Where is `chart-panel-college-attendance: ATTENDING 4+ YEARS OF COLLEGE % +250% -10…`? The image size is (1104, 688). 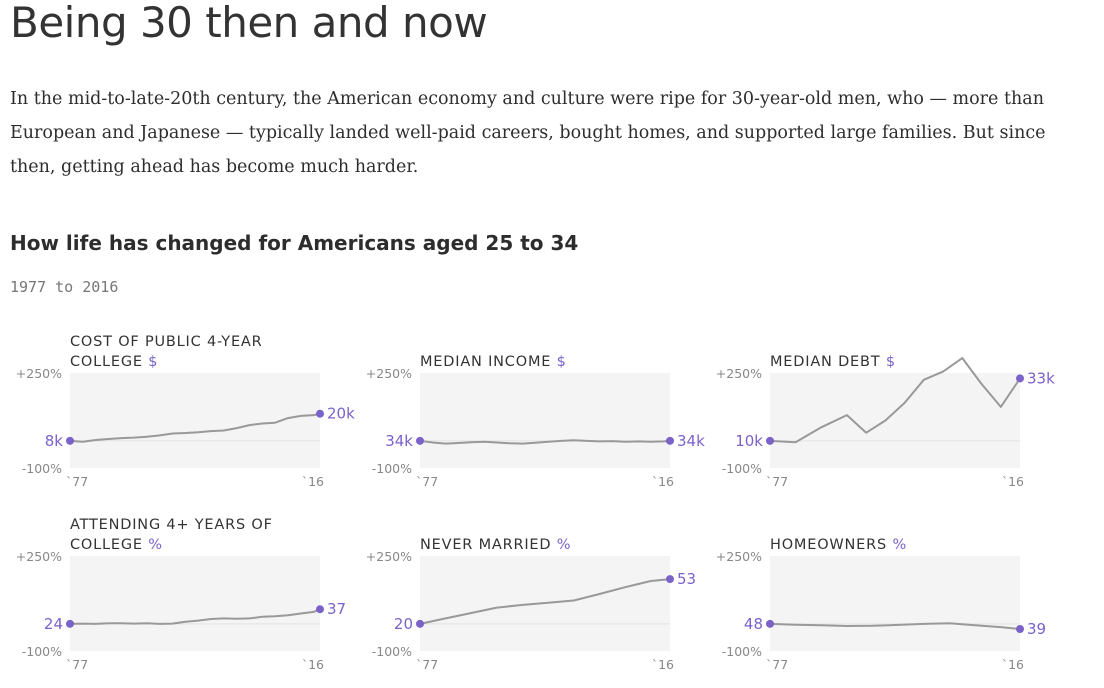
chart-panel-college-attendance: ATTENDING 4+ YEARS OF COLLEGE % +250% -10… is located at coordinates (185, 588).